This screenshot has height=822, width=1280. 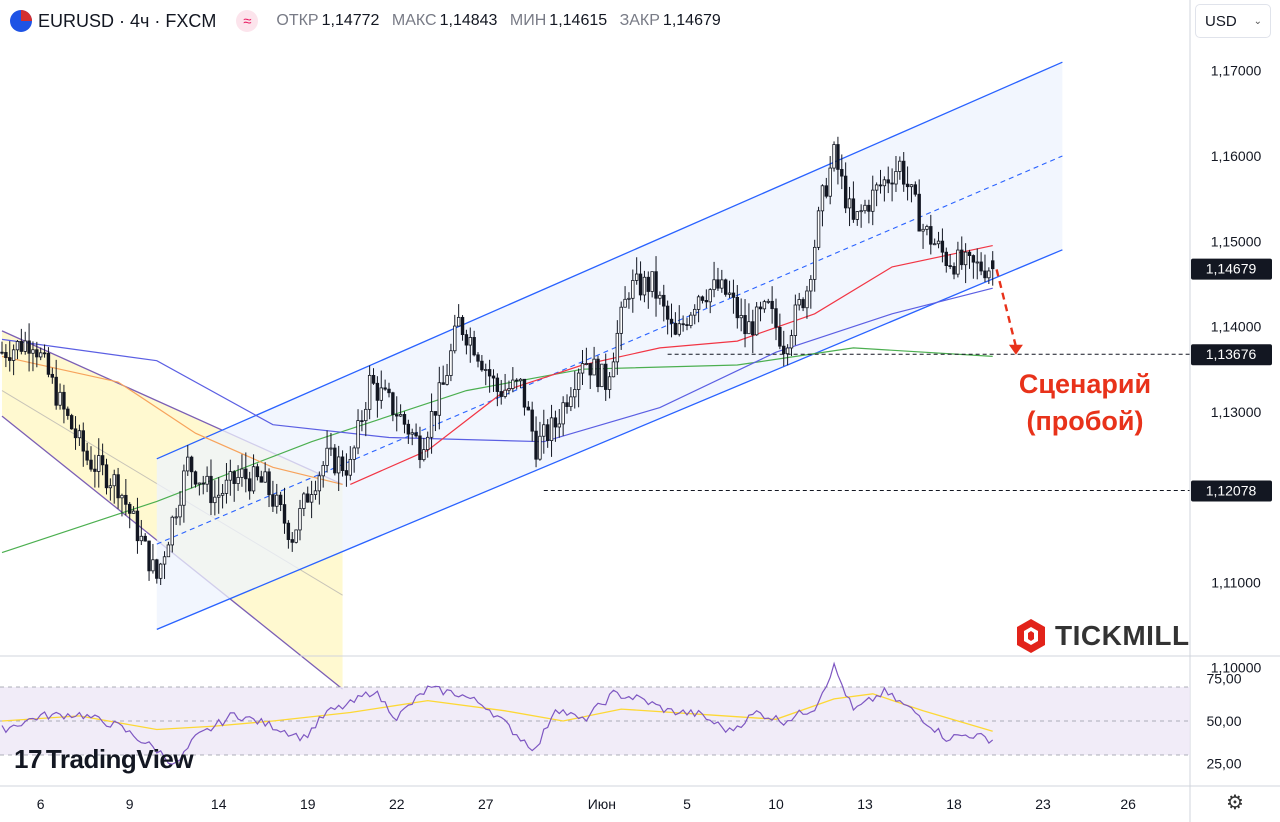 What do you see at coordinates (127, 20) in the screenshot?
I see `symbol-title: EURUSD · 4ч · FXCM` at bounding box center [127, 20].